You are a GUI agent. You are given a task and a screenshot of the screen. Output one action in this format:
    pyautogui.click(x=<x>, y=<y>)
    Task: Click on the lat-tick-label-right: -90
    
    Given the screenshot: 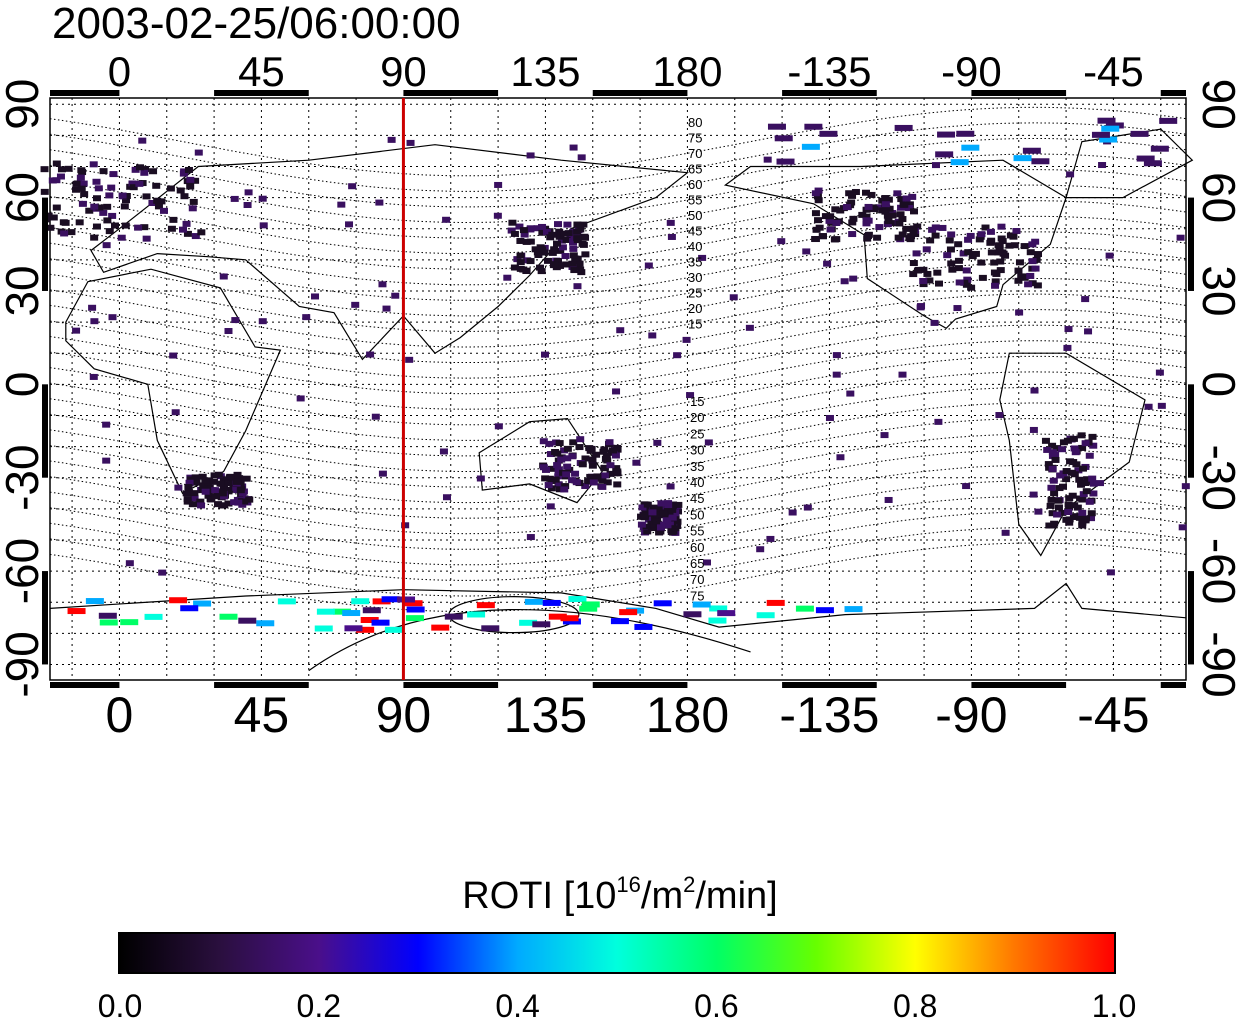 What is the action you would take?
    pyautogui.click(x=1216, y=664)
    